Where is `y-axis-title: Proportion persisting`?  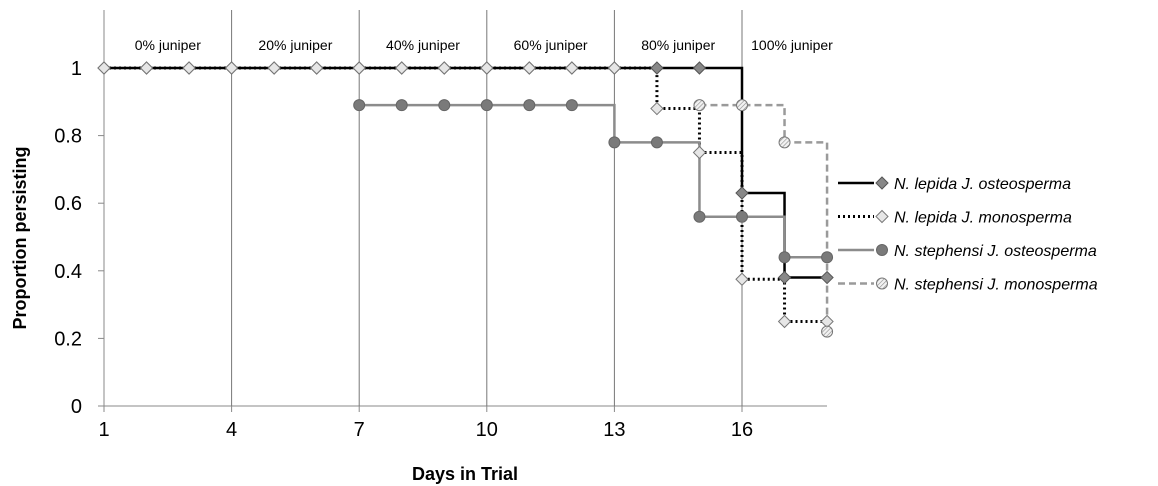
y-axis-title: Proportion persisting is located at coordinates (20, 237).